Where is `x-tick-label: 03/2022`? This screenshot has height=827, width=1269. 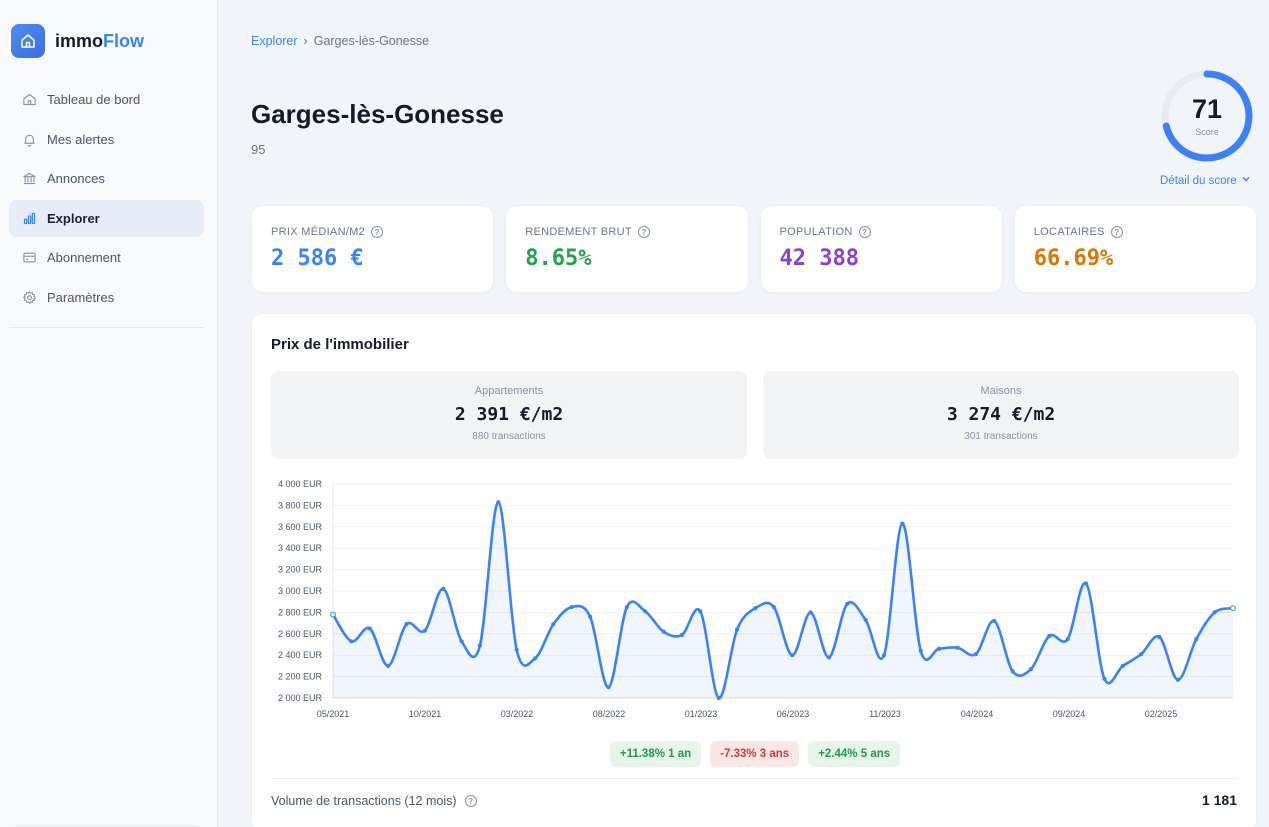 x-tick-label: 03/2022 is located at coordinates (517, 714).